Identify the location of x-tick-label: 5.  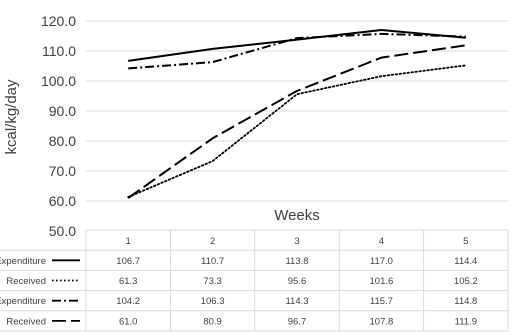
(465, 241).